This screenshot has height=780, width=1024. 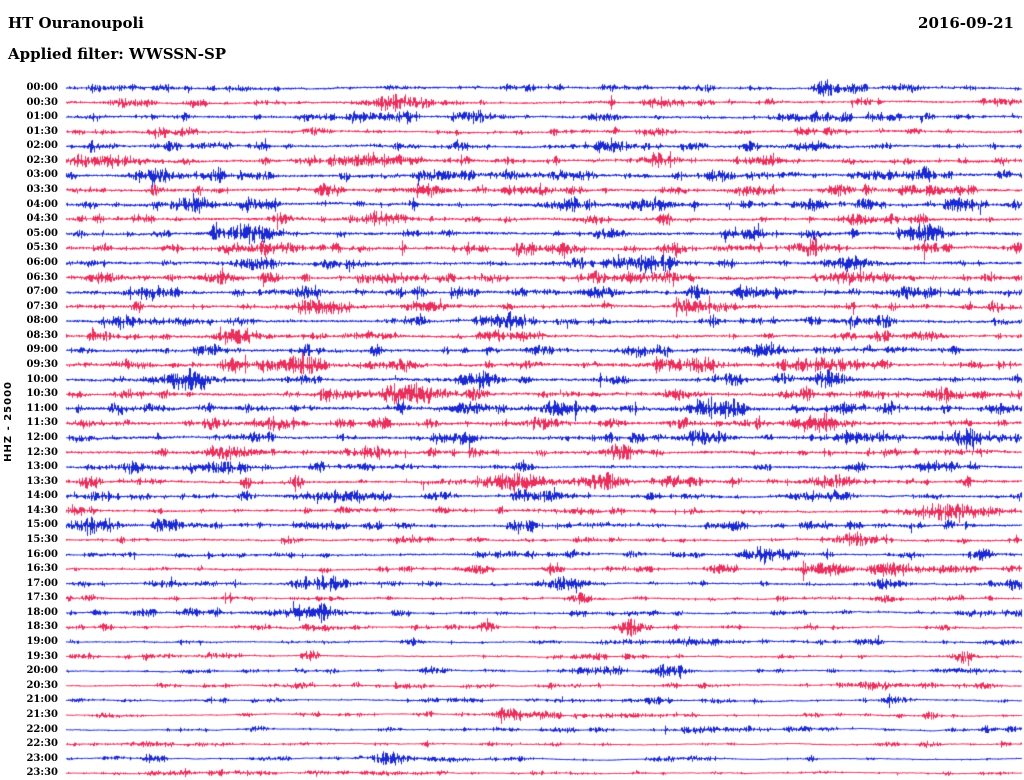 What do you see at coordinates (42, 714) in the screenshot?
I see `trace-time-label: 21:30` at bounding box center [42, 714].